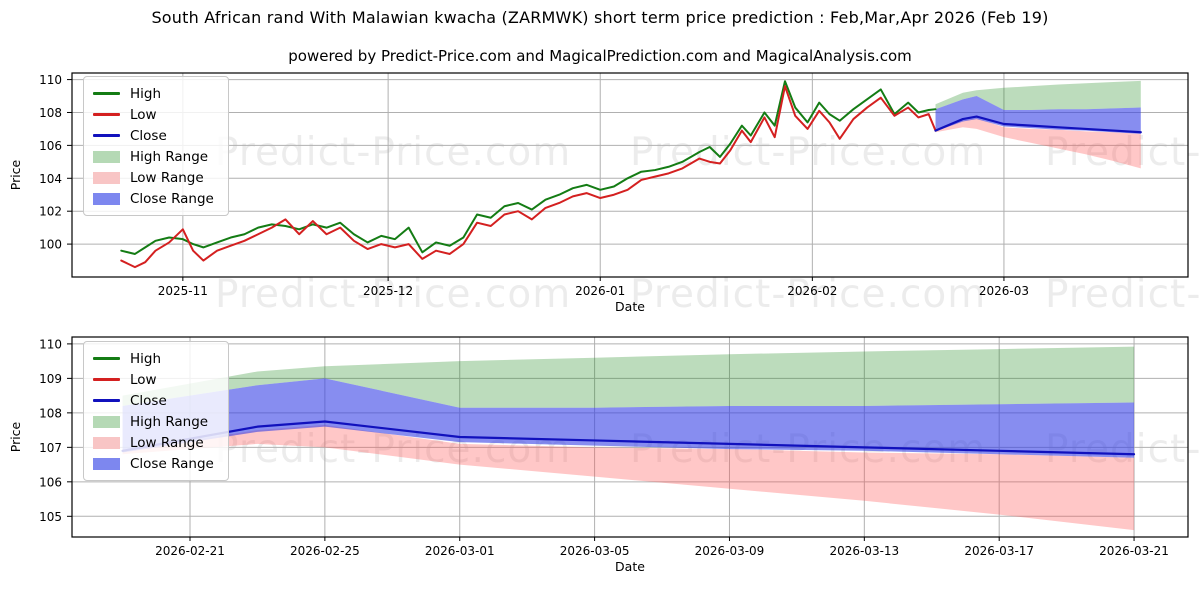 The height and width of the screenshot is (600, 1200). Describe the element at coordinates (812, 291) in the screenshot. I see `x-tick-label: 2026-02` at that location.